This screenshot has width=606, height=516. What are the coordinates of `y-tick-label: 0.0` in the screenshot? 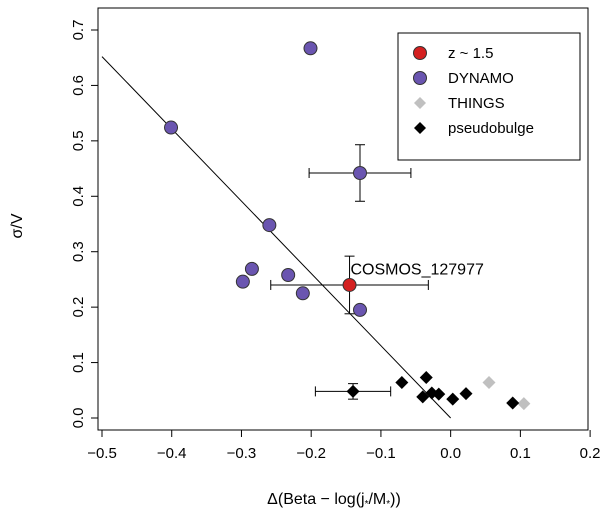 It's located at (78, 418).